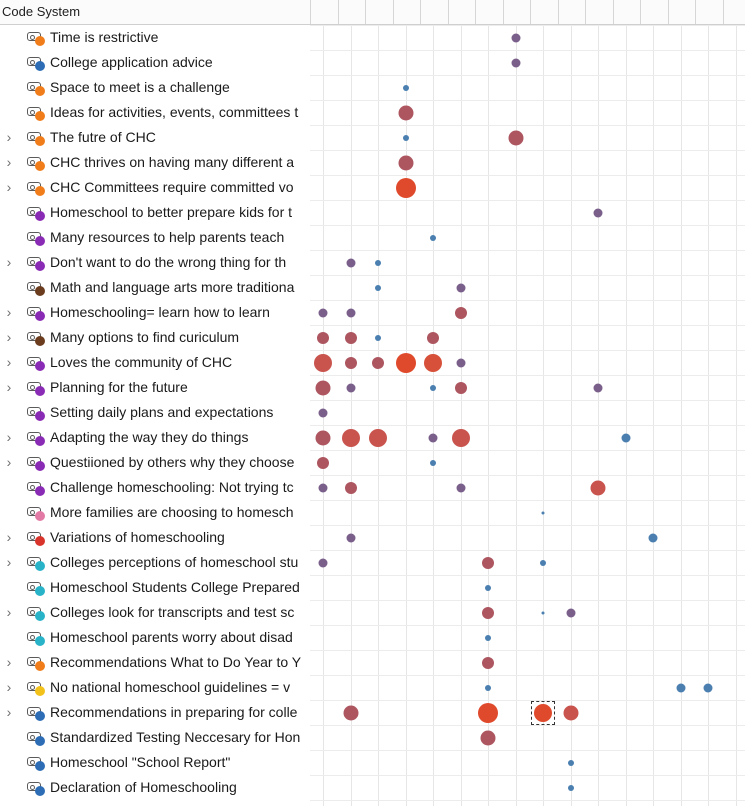 Image resolution: width=745 pixels, height=806 pixels. I want to click on code-row: › CHC thrives on having many different a, so click(155, 162).